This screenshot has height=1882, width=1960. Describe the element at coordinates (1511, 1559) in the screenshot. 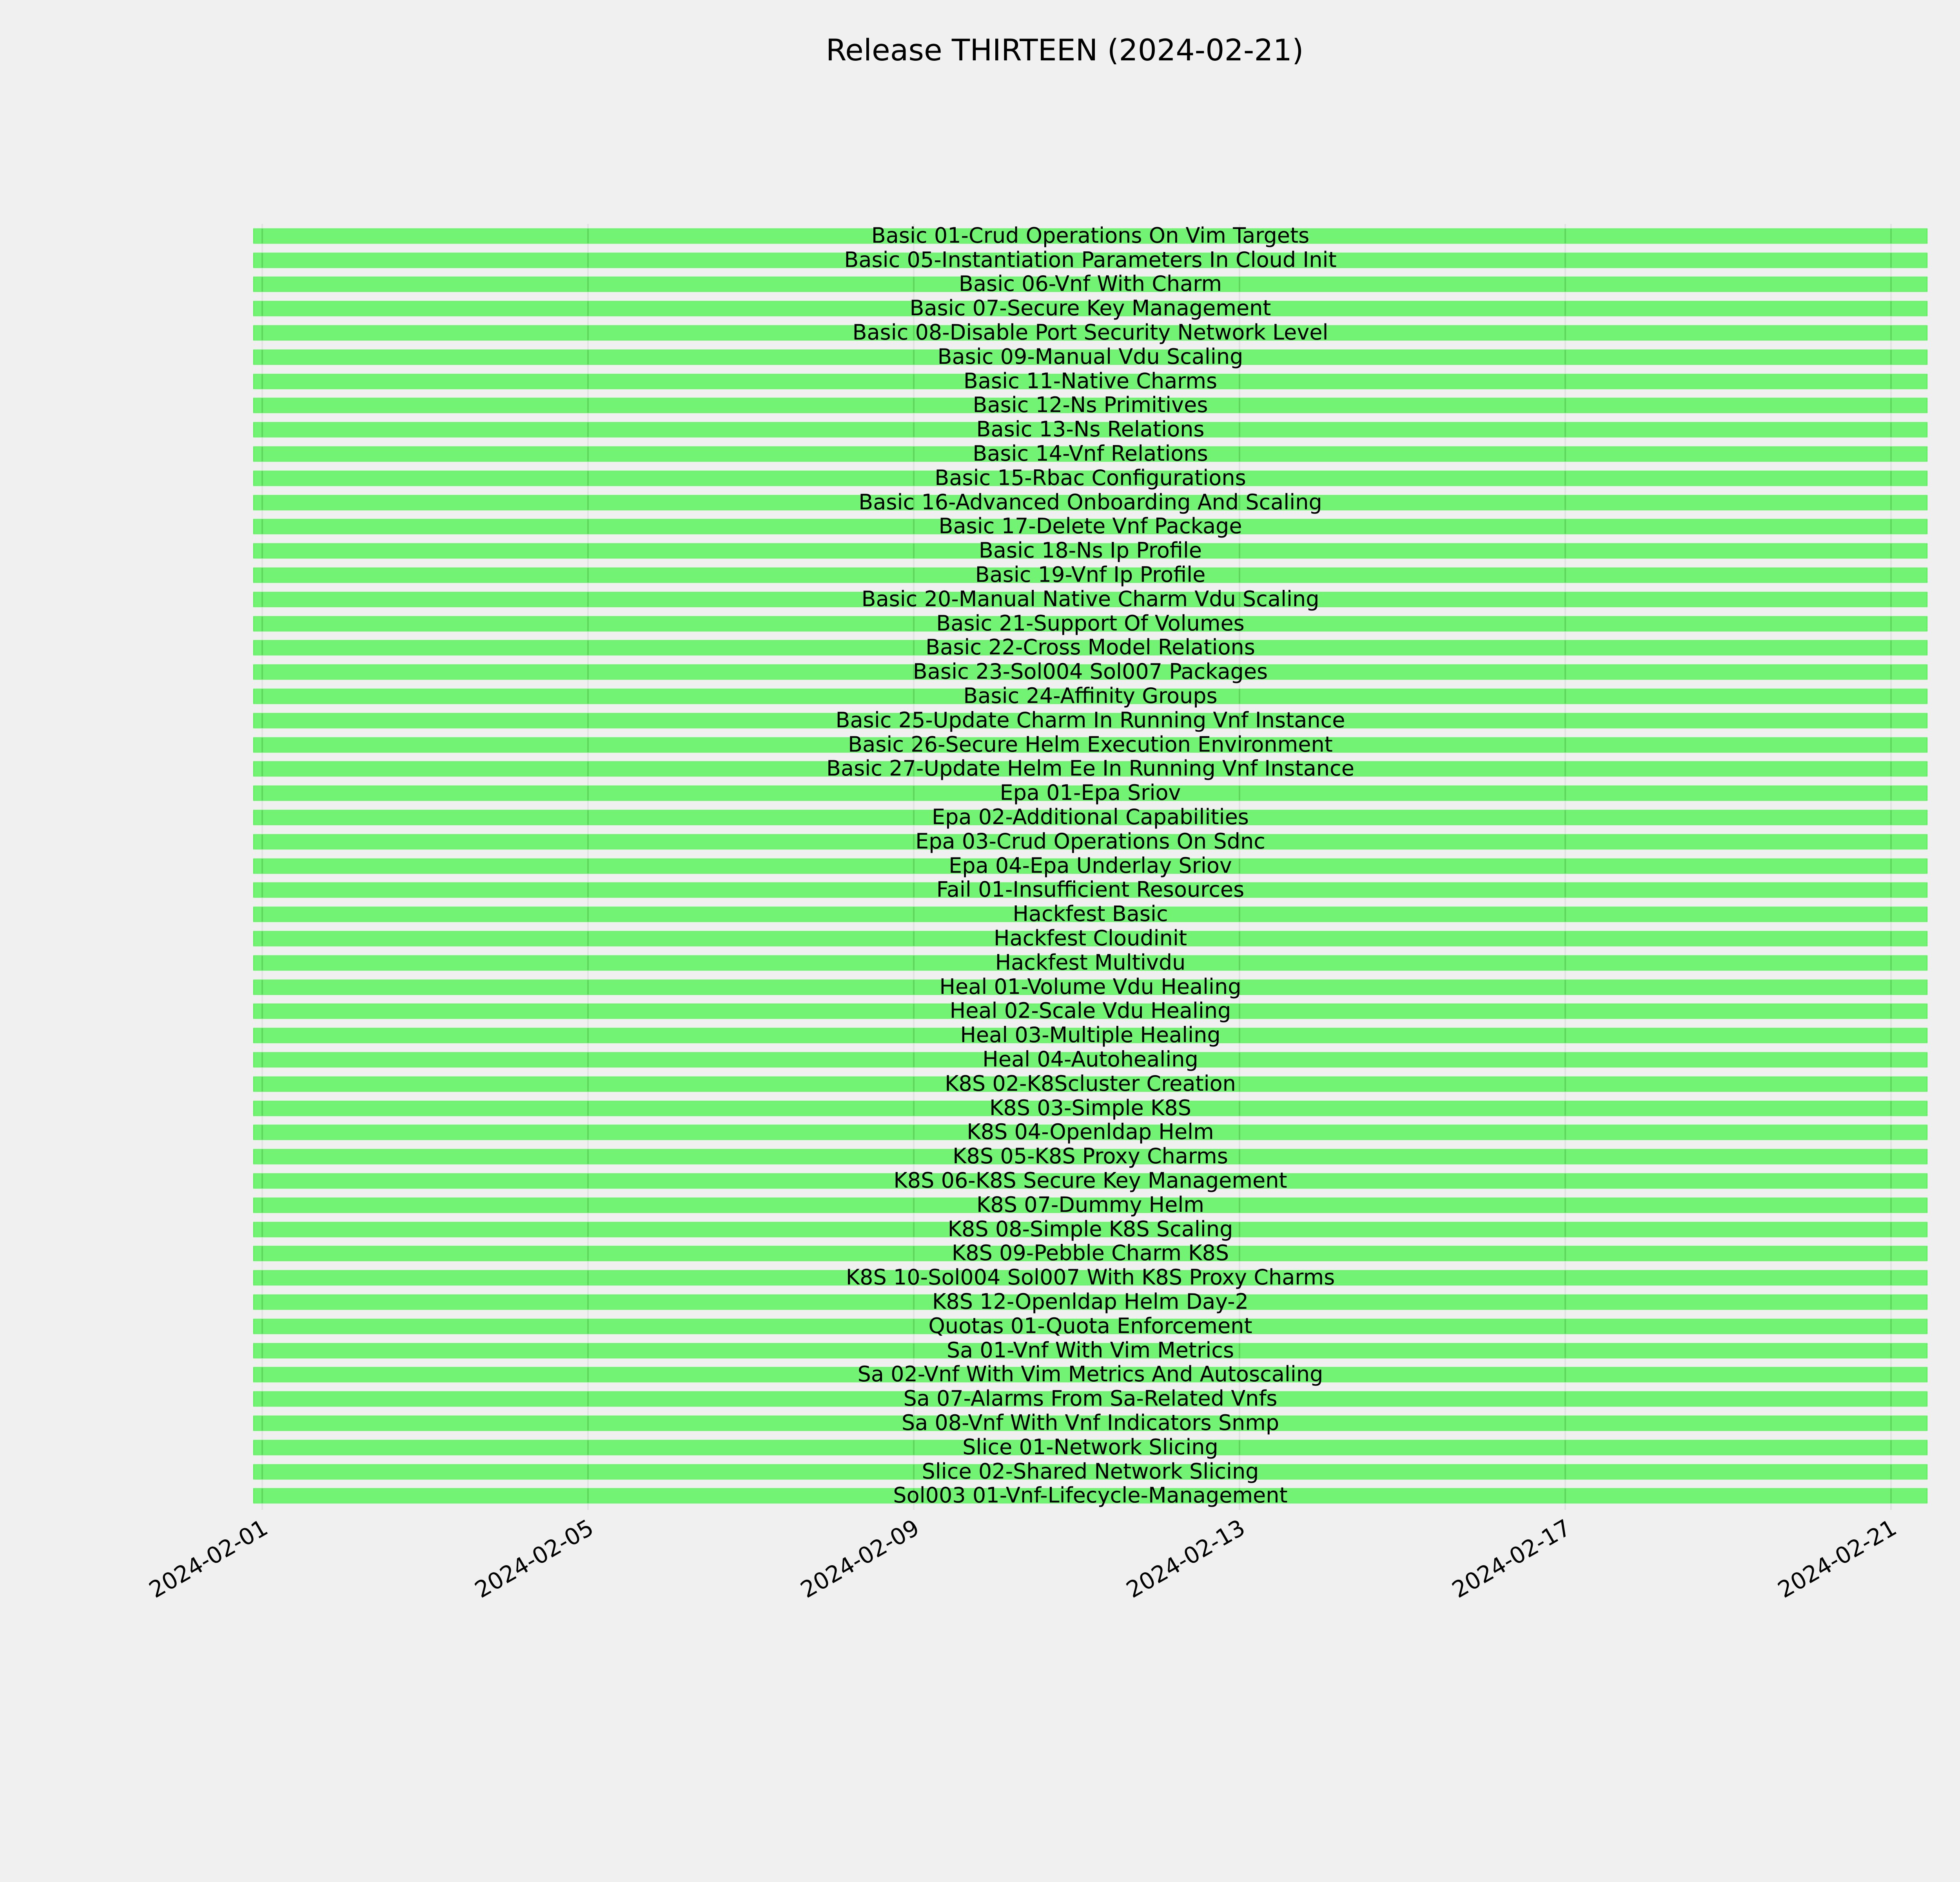

I see `x-tick-label: 2024-02-17` at that location.